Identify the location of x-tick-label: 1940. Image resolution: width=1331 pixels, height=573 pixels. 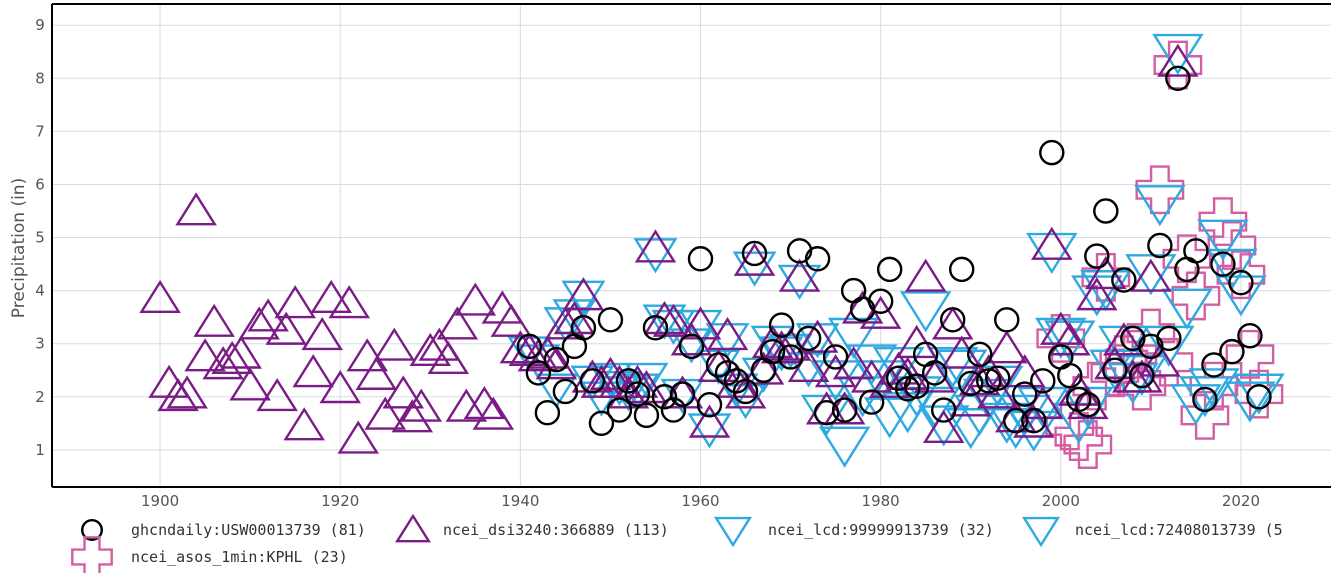
(520, 501).